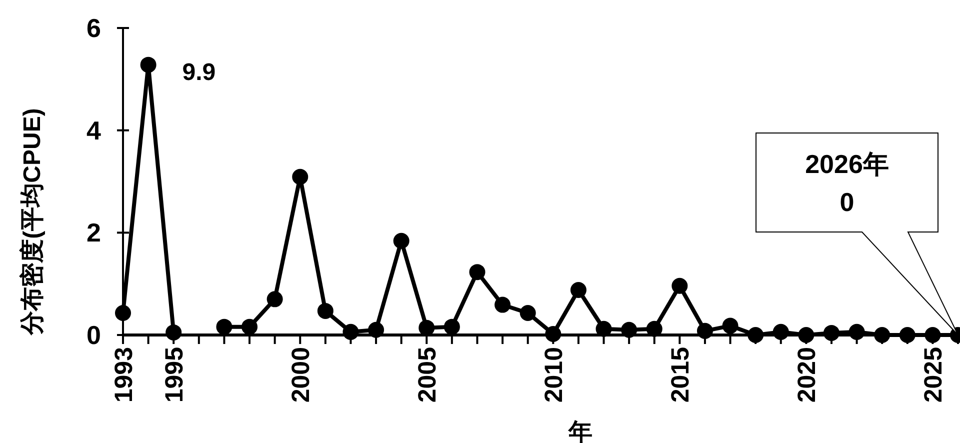  I want to click on x-tick-label: 1995, so click(174, 374).